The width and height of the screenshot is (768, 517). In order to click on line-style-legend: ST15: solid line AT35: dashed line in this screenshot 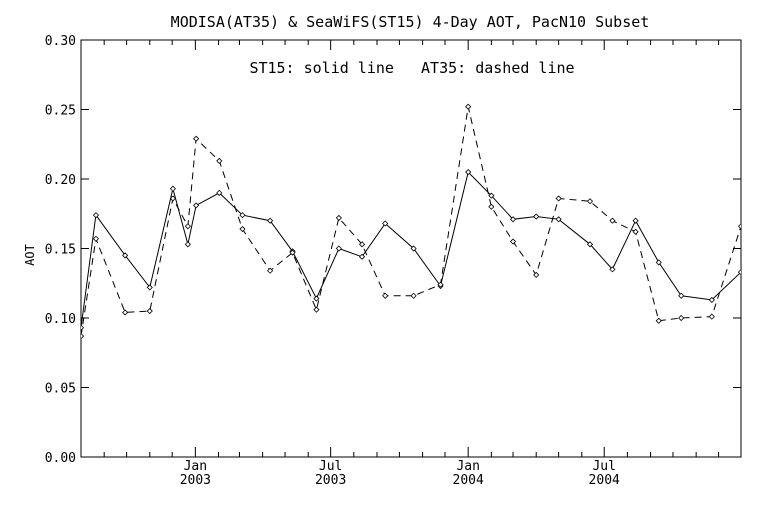, I will do `click(411, 68)`.